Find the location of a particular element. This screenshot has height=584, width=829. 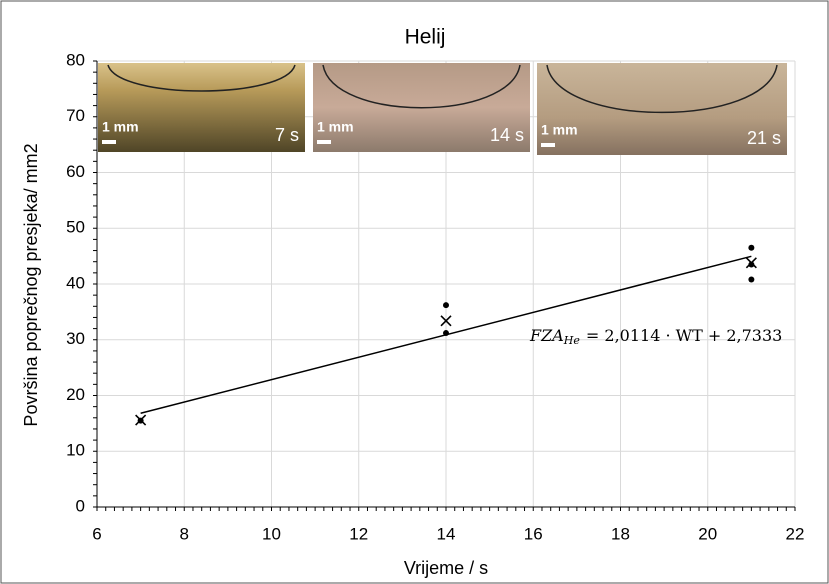

x-tick-label: 18 is located at coordinates (620, 533).